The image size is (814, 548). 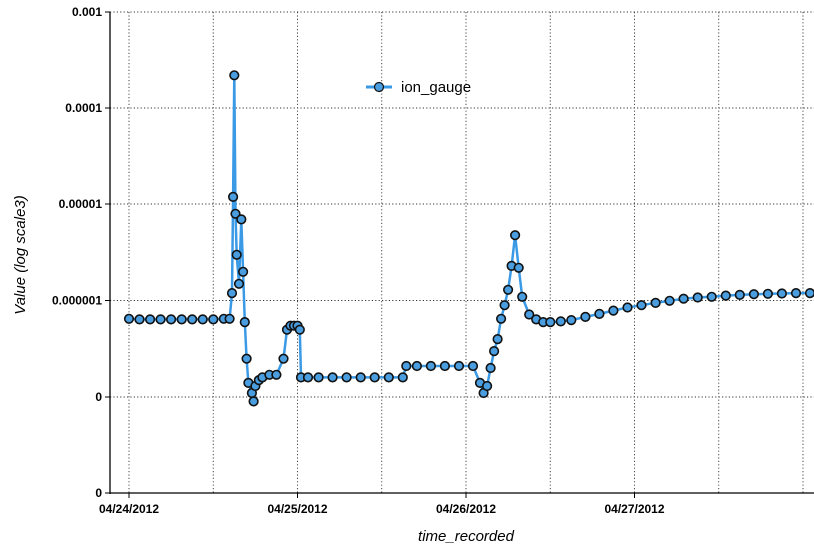 What do you see at coordinates (634, 509) in the screenshot?
I see `x-tick-label: 04/27/2012` at bounding box center [634, 509].